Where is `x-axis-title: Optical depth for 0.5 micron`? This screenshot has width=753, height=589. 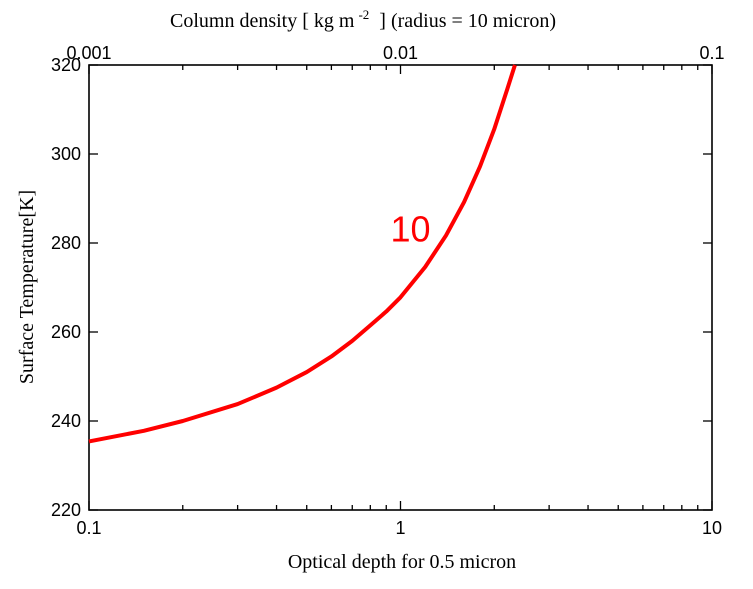
x-axis-title: Optical depth for 0.5 micron is located at coordinates (402, 562).